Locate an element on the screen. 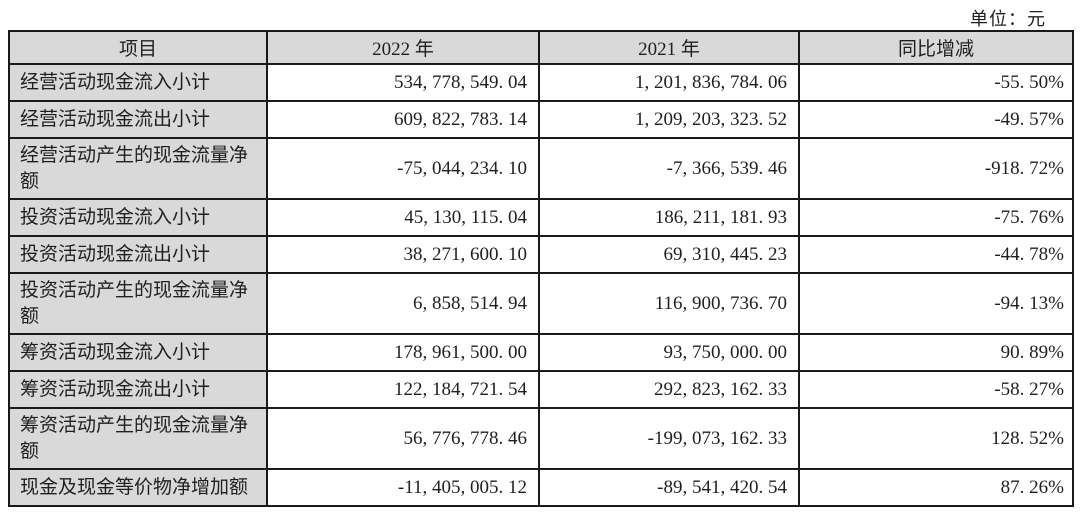 This screenshot has width=1080, height=520. value-2022-cell: 45, 130, 115. 04 is located at coordinates (403, 217).